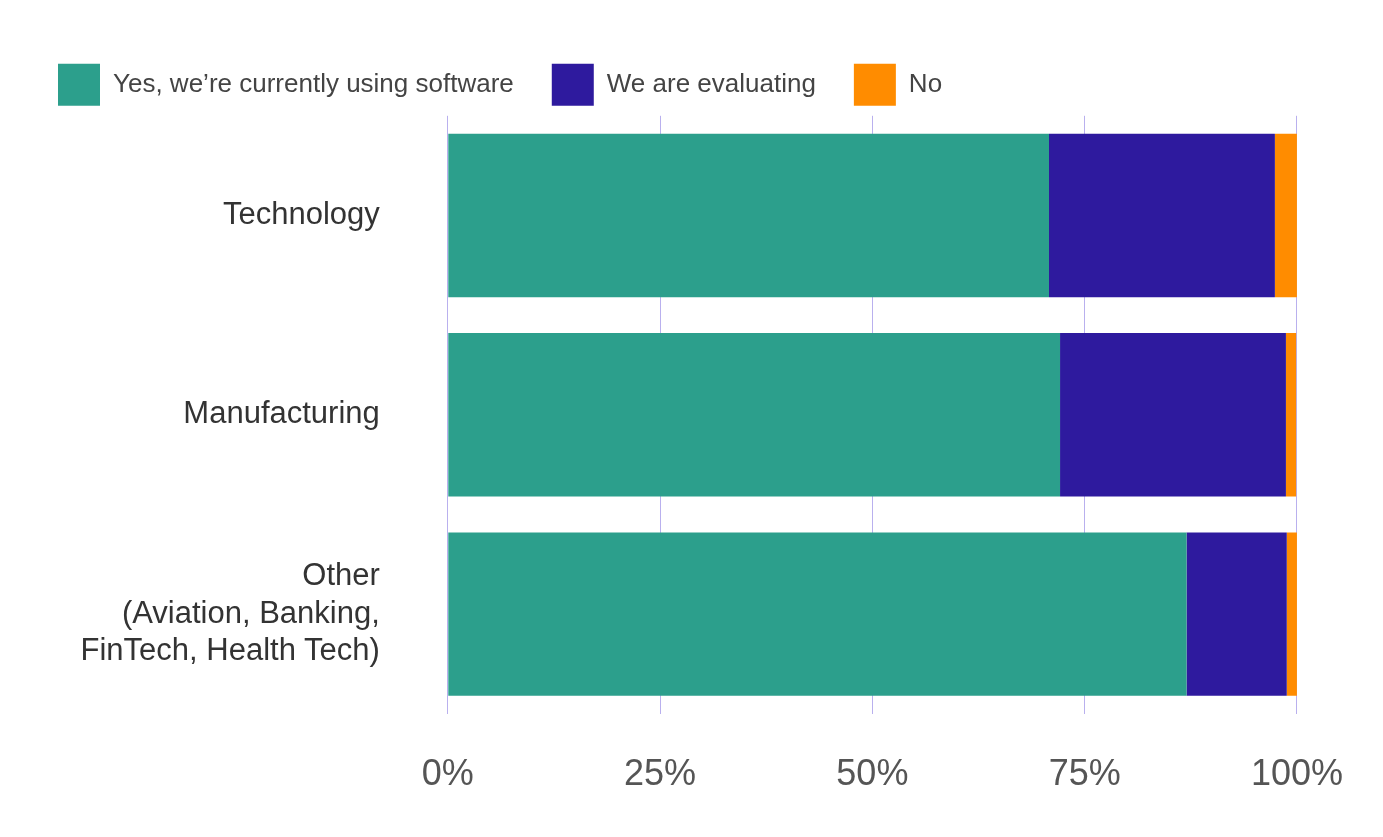 The height and width of the screenshot is (837, 1383). What do you see at coordinates (660, 773) in the screenshot?
I see `x-tick-label: 25%` at bounding box center [660, 773].